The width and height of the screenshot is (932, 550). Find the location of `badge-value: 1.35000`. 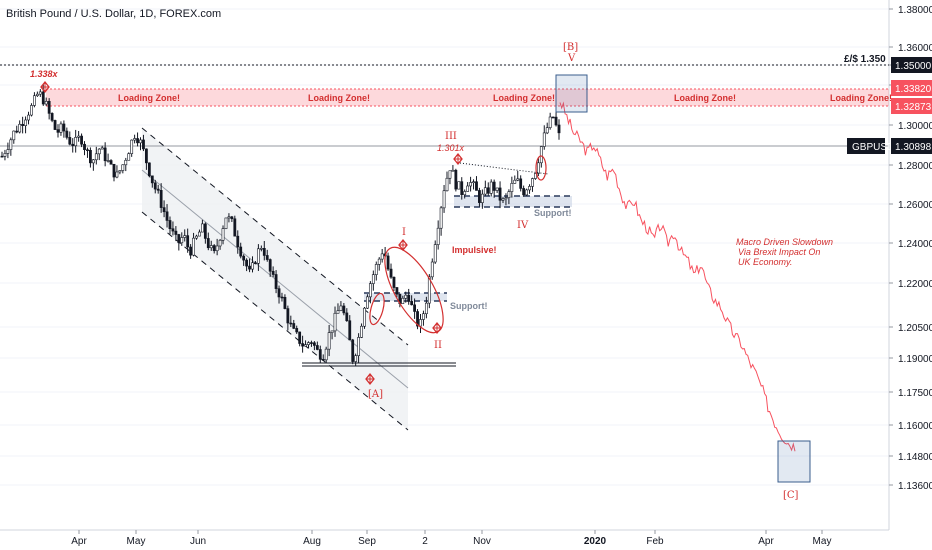

badge-value: 1.35000 is located at coordinates (913, 66).